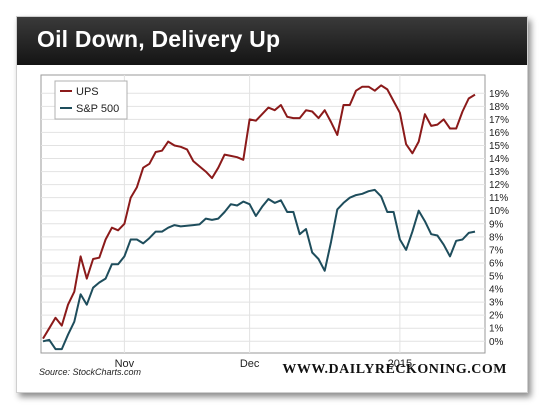  Describe the element at coordinates (499, 94) in the screenshot. I see `y-tick-label: 19%` at that location.